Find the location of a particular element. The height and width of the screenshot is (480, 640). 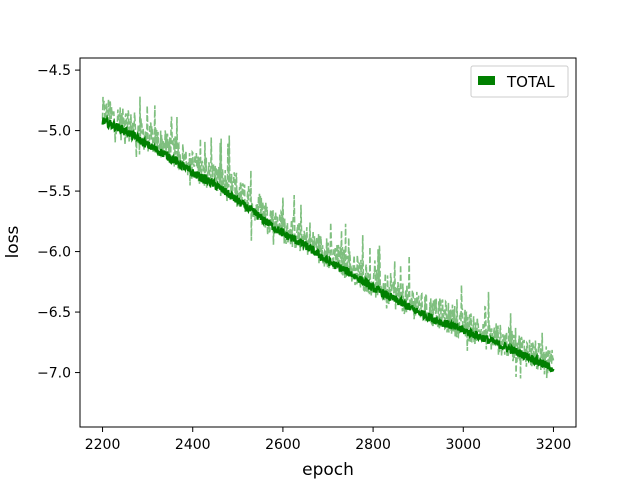

legend-box is located at coordinates (519, 81).